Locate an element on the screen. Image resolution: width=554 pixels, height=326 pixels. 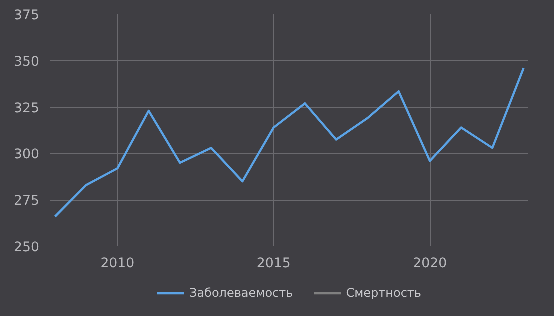
y-tick-label: 375 is located at coordinates (27, 16).